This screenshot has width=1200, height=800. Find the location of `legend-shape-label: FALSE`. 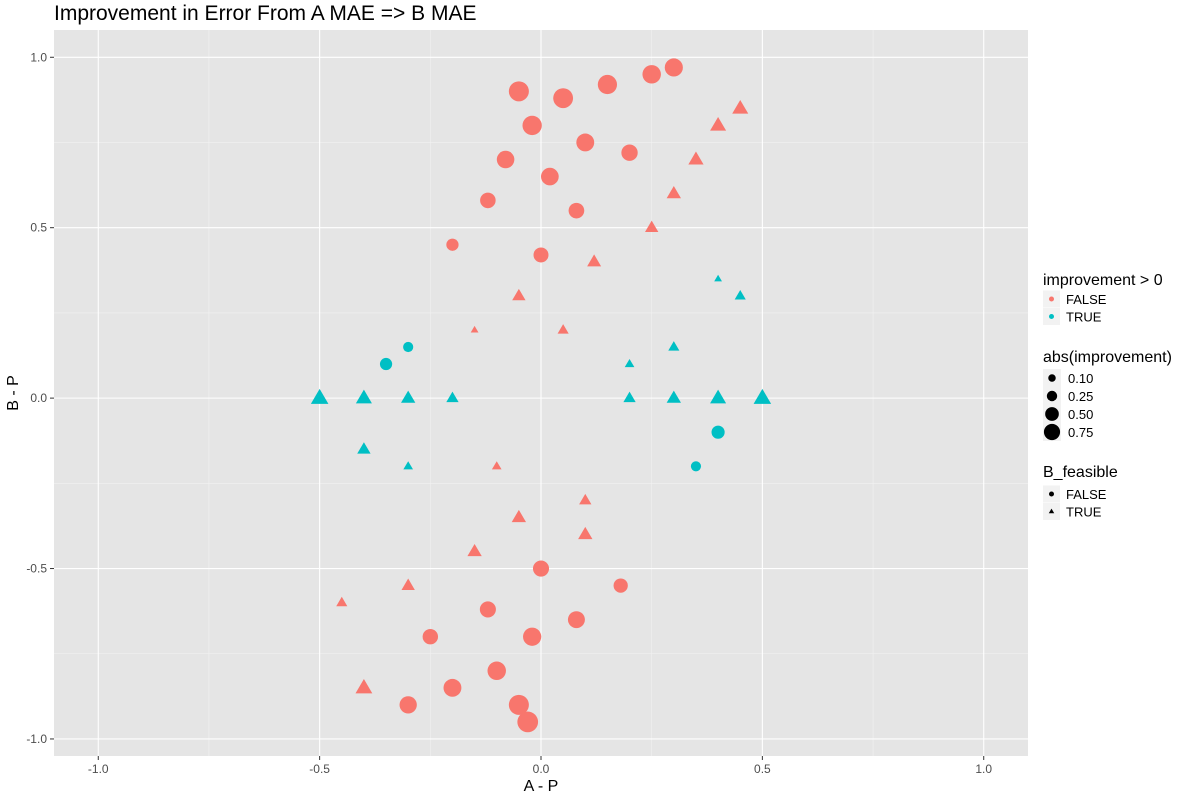

legend-shape-label: FALSE is located at coordinates (1086, 494).